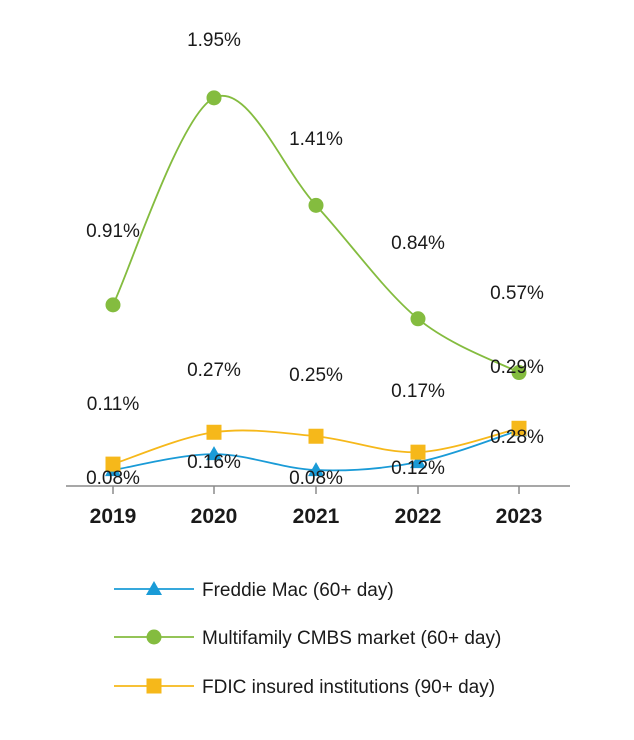  What do you see at coordinates (214, 516) in the screenshot?
I see `x-tick-label: 2020` at bounding box center [214, 516].